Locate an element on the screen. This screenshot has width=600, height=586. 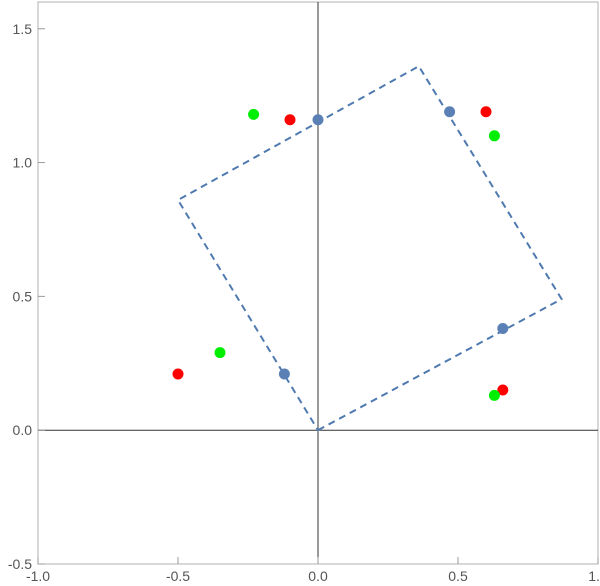
x-tick-label: 1.0 is located at coordinates (594, 576).